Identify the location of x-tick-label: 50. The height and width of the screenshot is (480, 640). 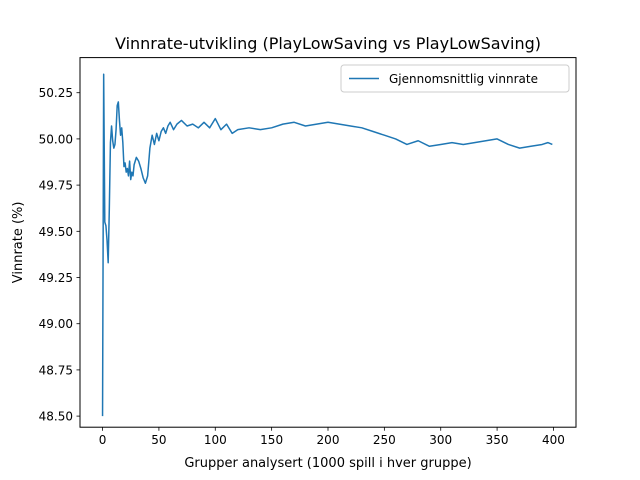
(158, 440).